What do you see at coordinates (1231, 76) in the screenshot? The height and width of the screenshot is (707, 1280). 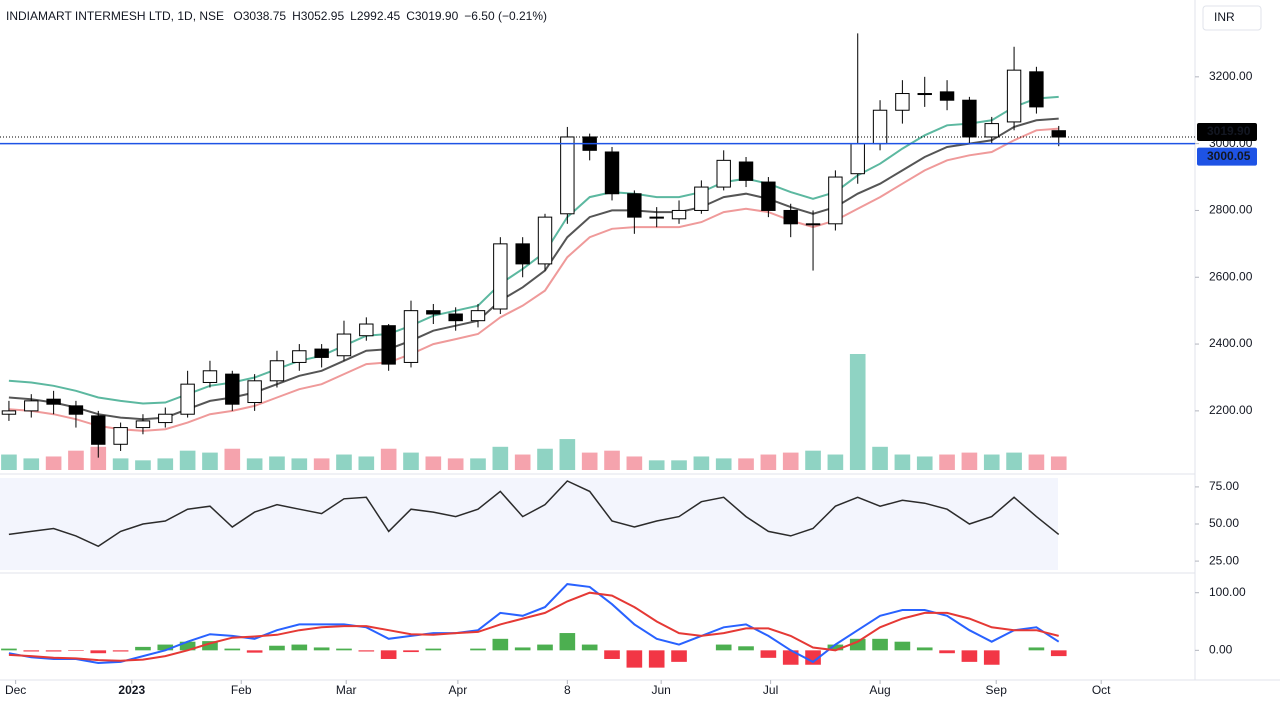 I see `y-tick-label: 3200.00` at bounding box center [1231, 76].